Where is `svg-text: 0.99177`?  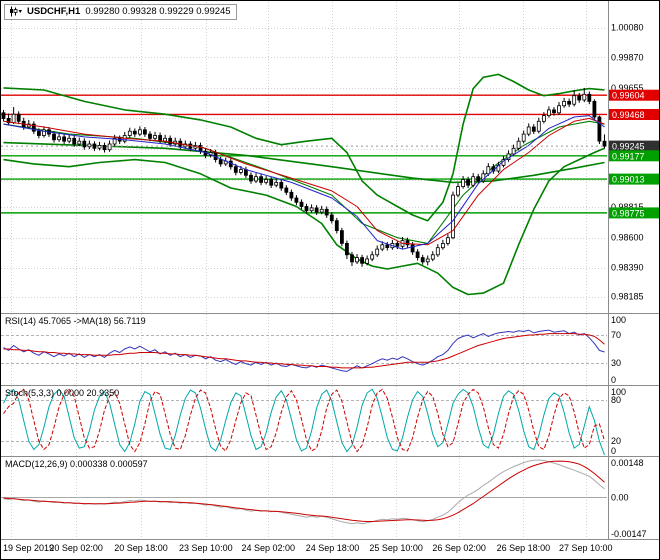
svg-text: 0.99177 is located at coordinates (628, 156).